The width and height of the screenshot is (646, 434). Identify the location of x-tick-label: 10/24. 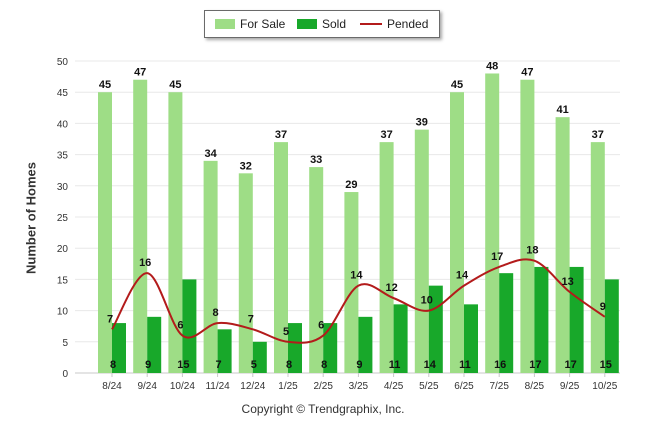
(182, 386).